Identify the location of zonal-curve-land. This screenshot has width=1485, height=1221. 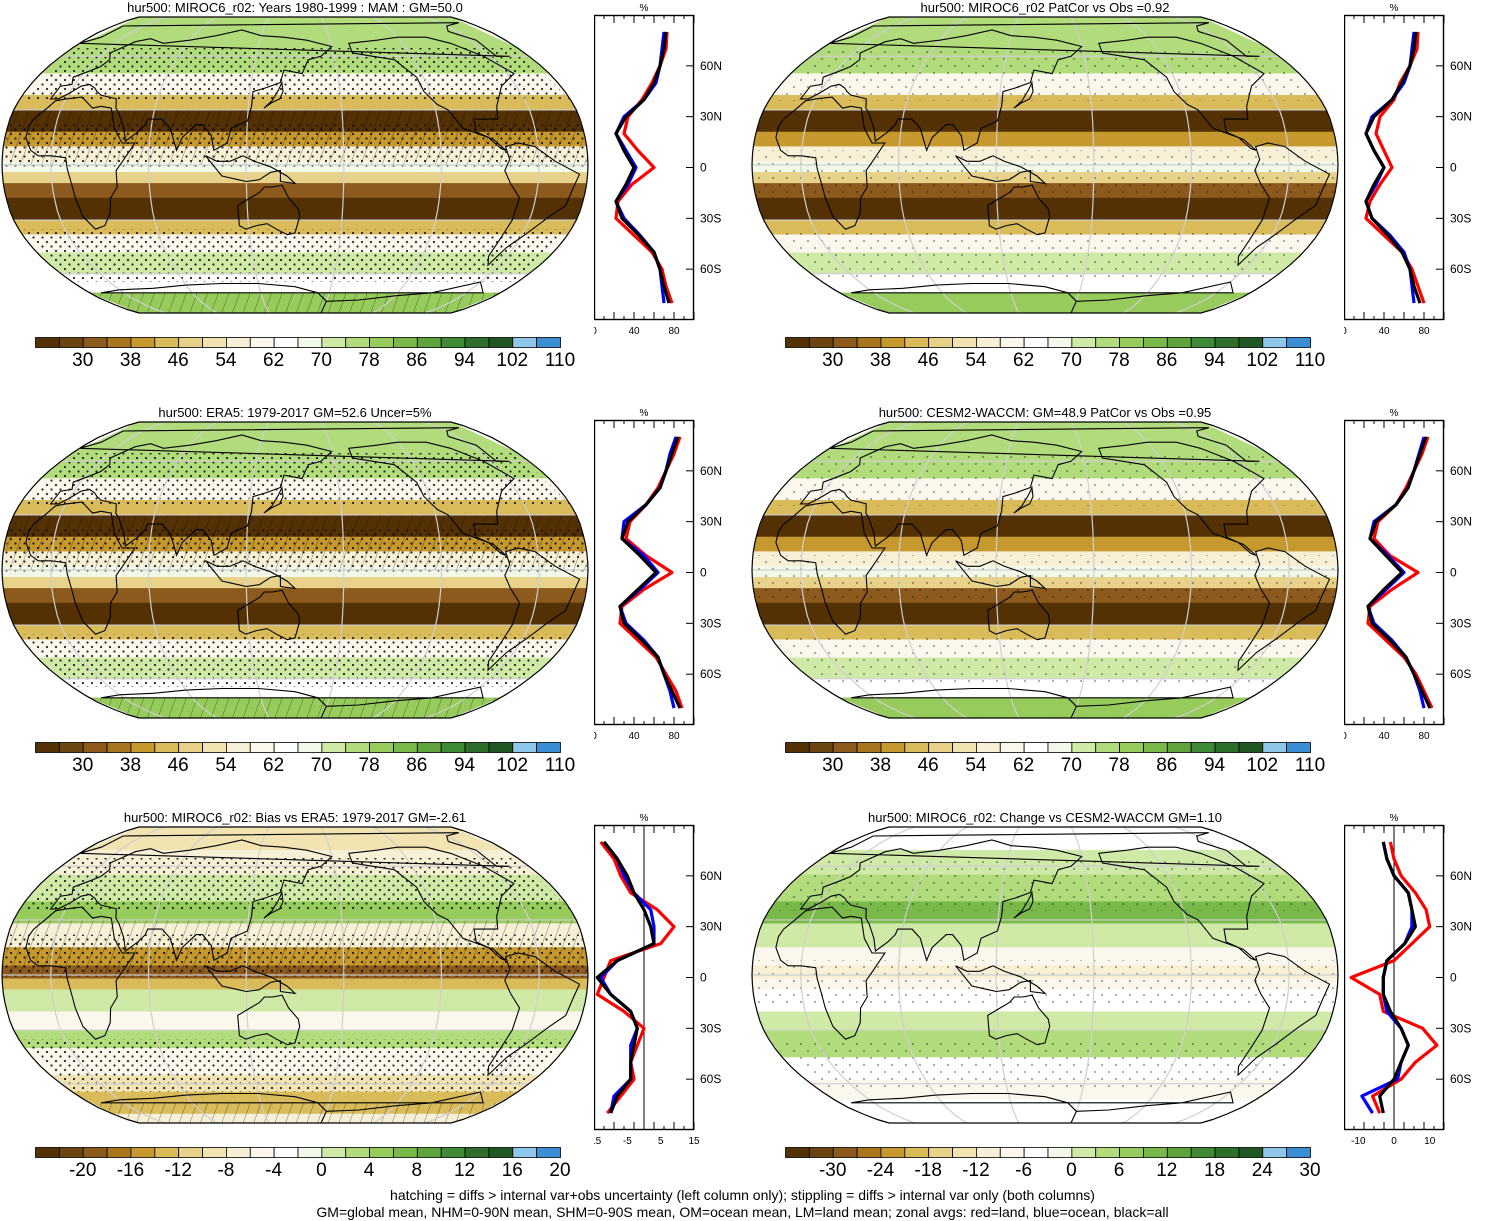
(644, 167).